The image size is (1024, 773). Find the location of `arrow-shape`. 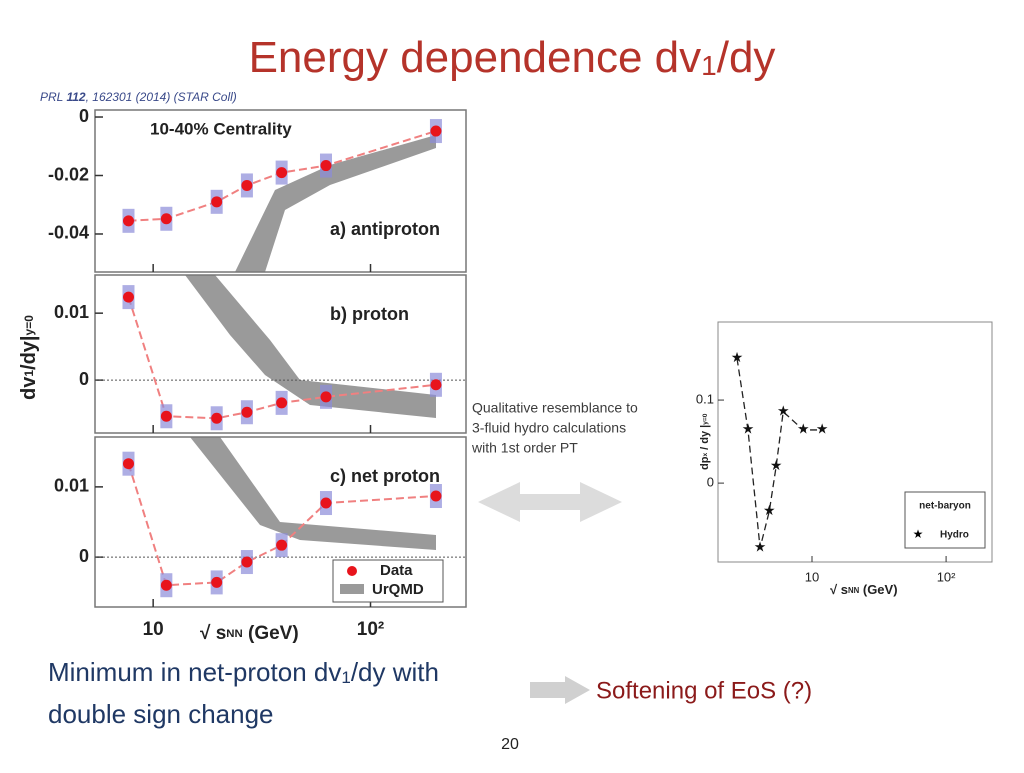

arrow-shape is located at coordinates (550, 502).